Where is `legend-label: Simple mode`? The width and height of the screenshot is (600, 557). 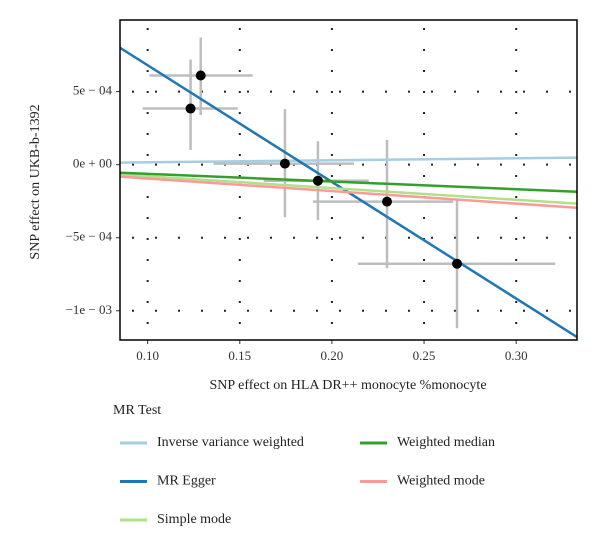
legend-label: Simple mode is located at coordinates (194, 519).